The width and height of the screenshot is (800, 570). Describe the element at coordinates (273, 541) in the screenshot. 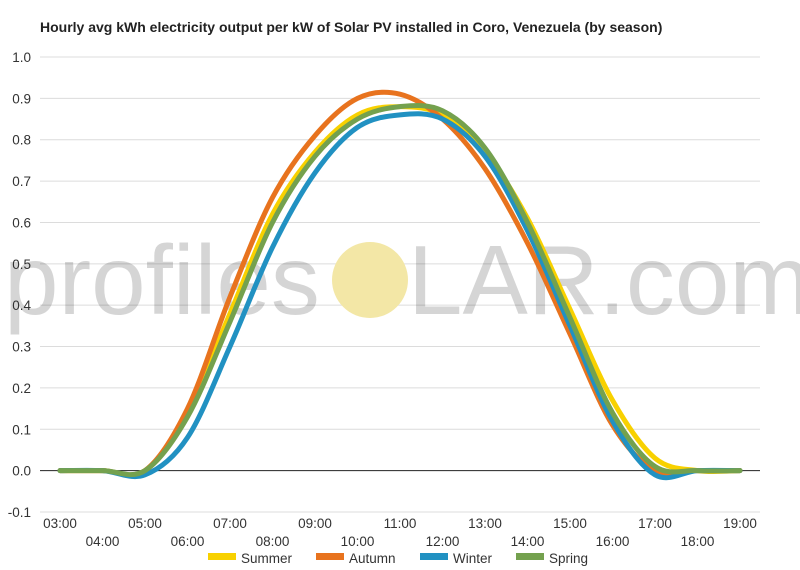

I see `x-tick-label: 08:00` at that location.